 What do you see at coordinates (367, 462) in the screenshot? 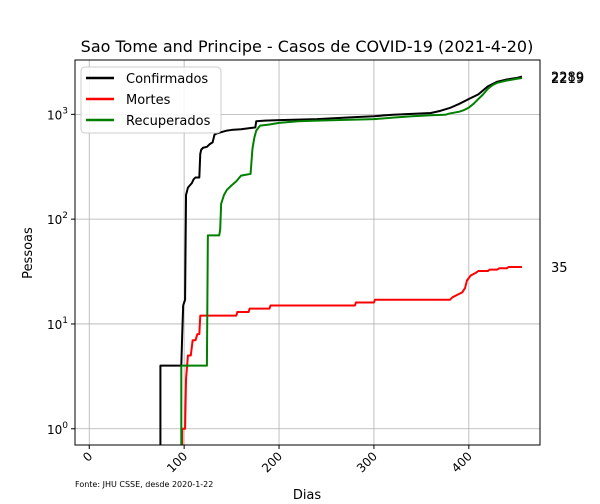
I see `x-tick-label: 300` at bounding box center [367, 462].